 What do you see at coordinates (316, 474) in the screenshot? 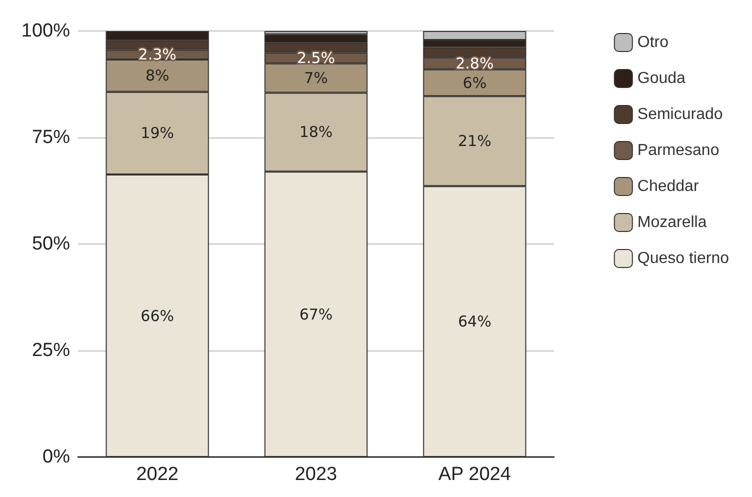
I see `x-tick-label: 2023` at bounding box center [316, 474].